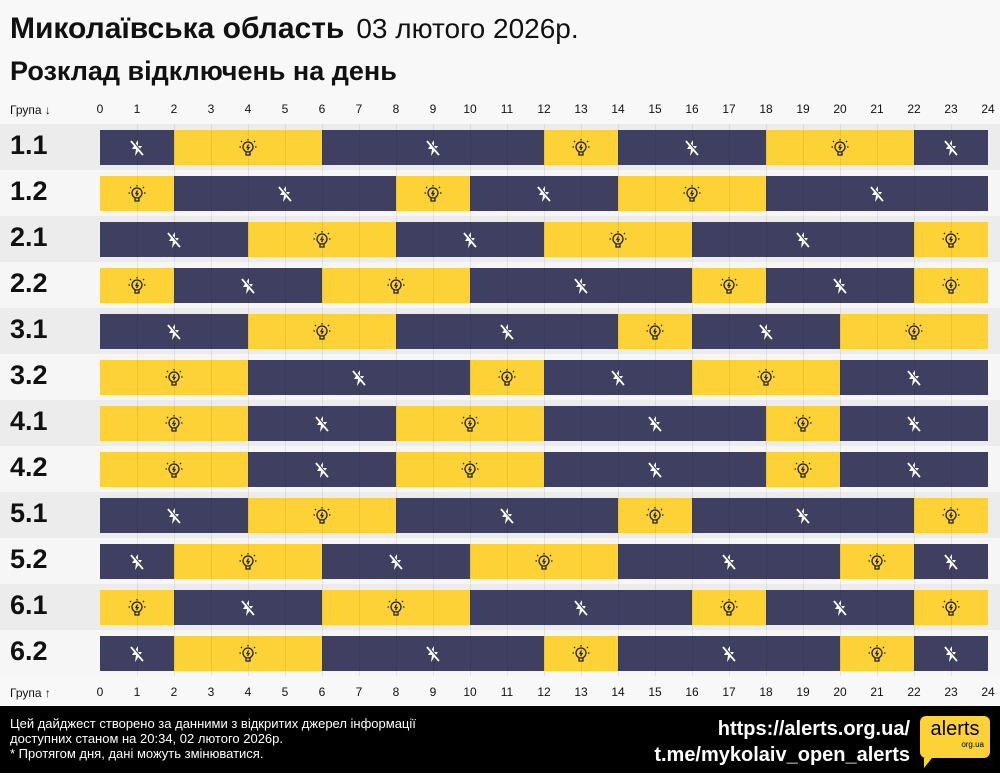 The width and height of the screenshot is (1000, 773). Describe the element at coordinates (618, 109) in the screenshot. I see `hour-tick: 14` at that location.